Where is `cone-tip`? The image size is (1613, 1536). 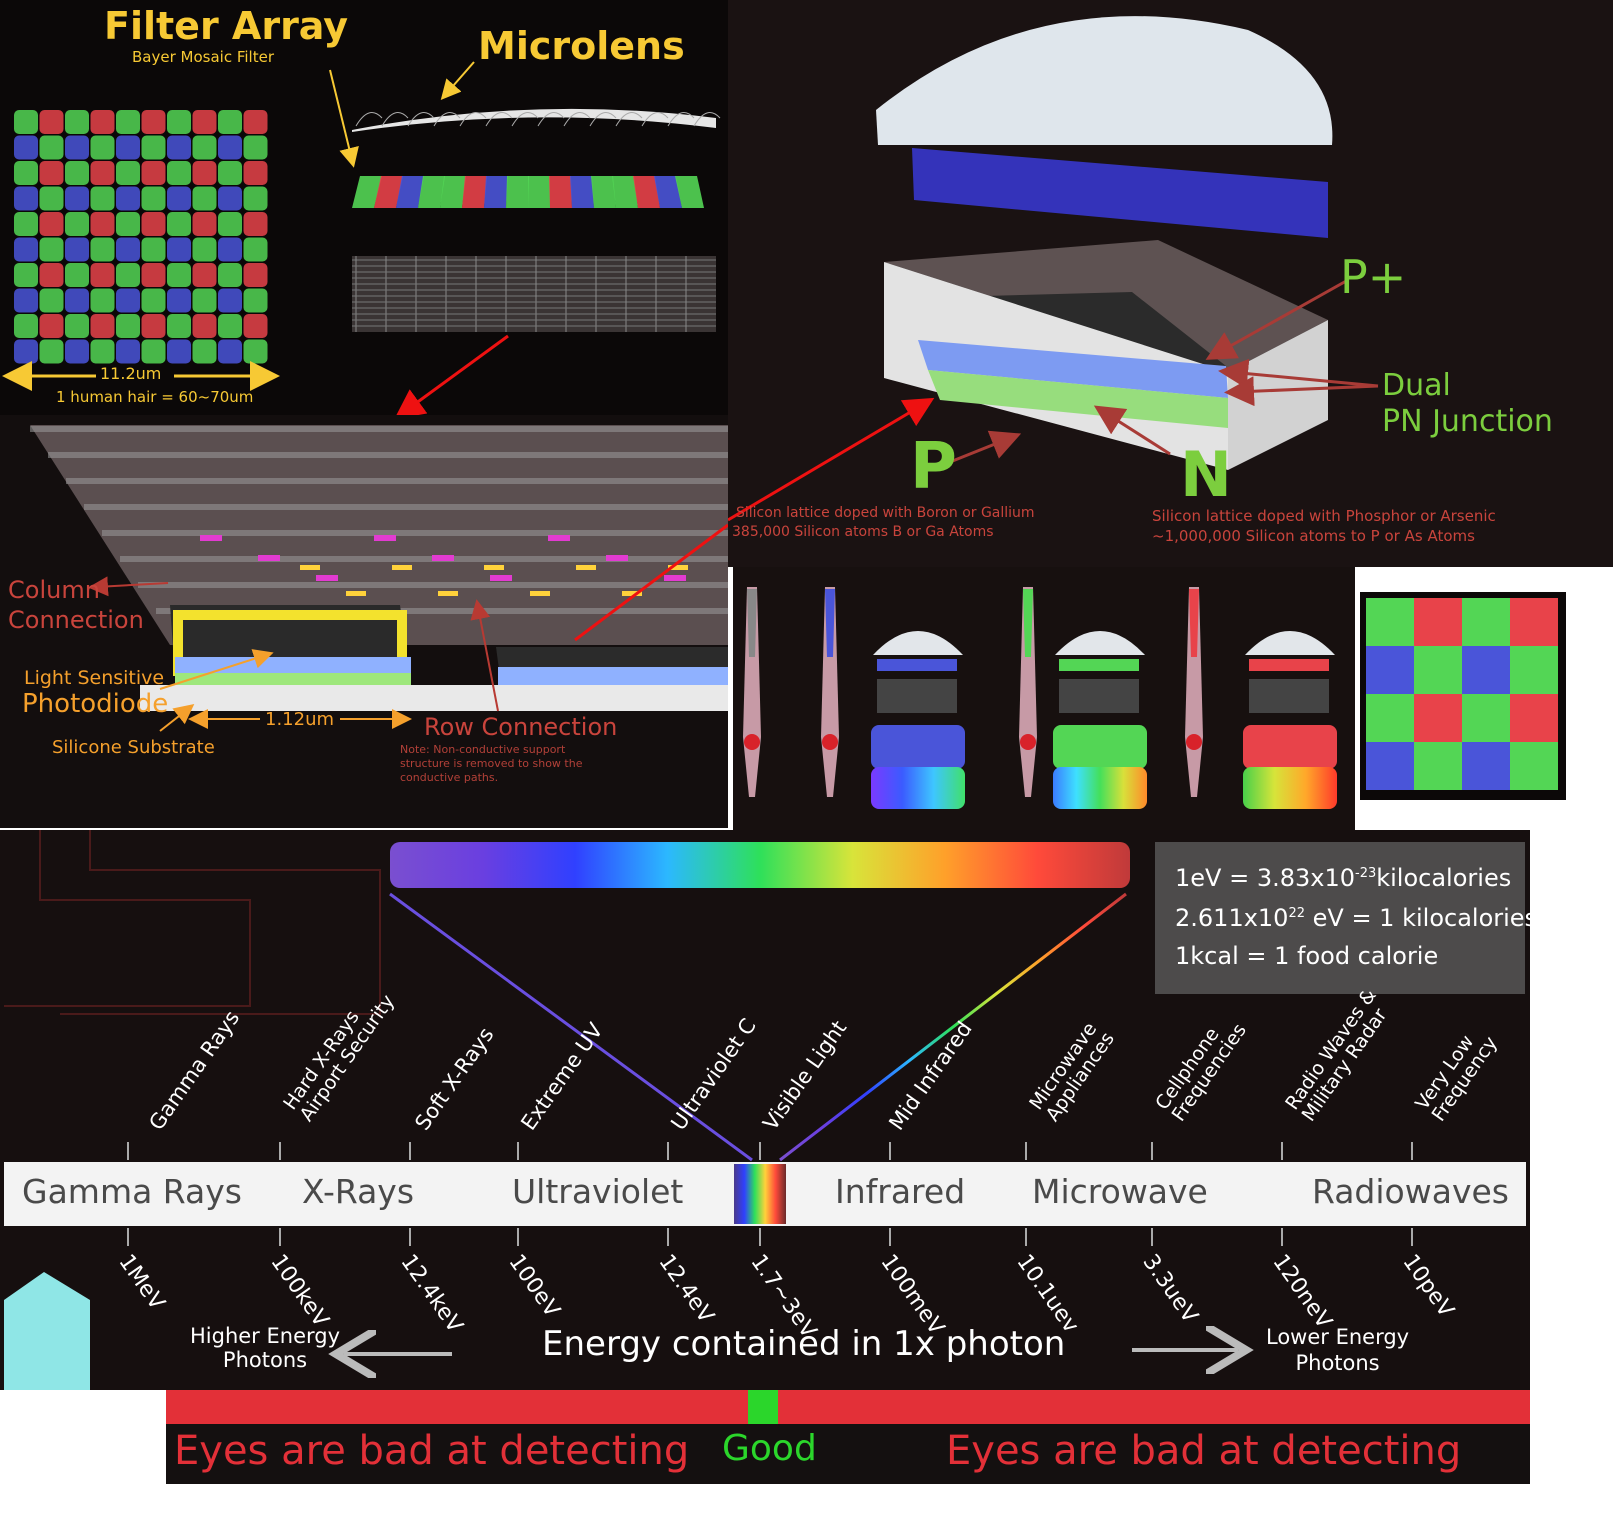 cone-tip is located at coordinates (1028, 623).